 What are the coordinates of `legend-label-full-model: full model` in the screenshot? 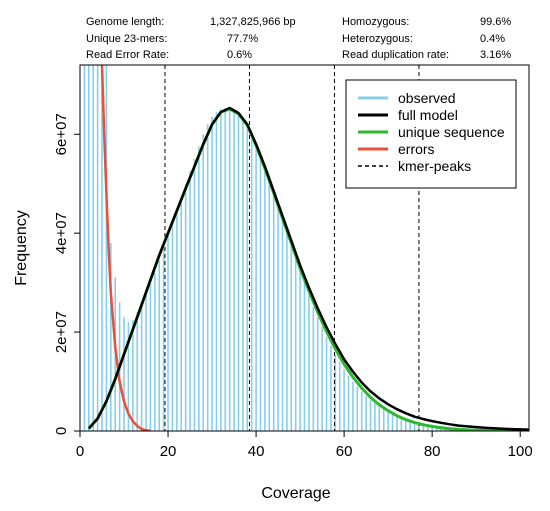 It's located at (428, 115).